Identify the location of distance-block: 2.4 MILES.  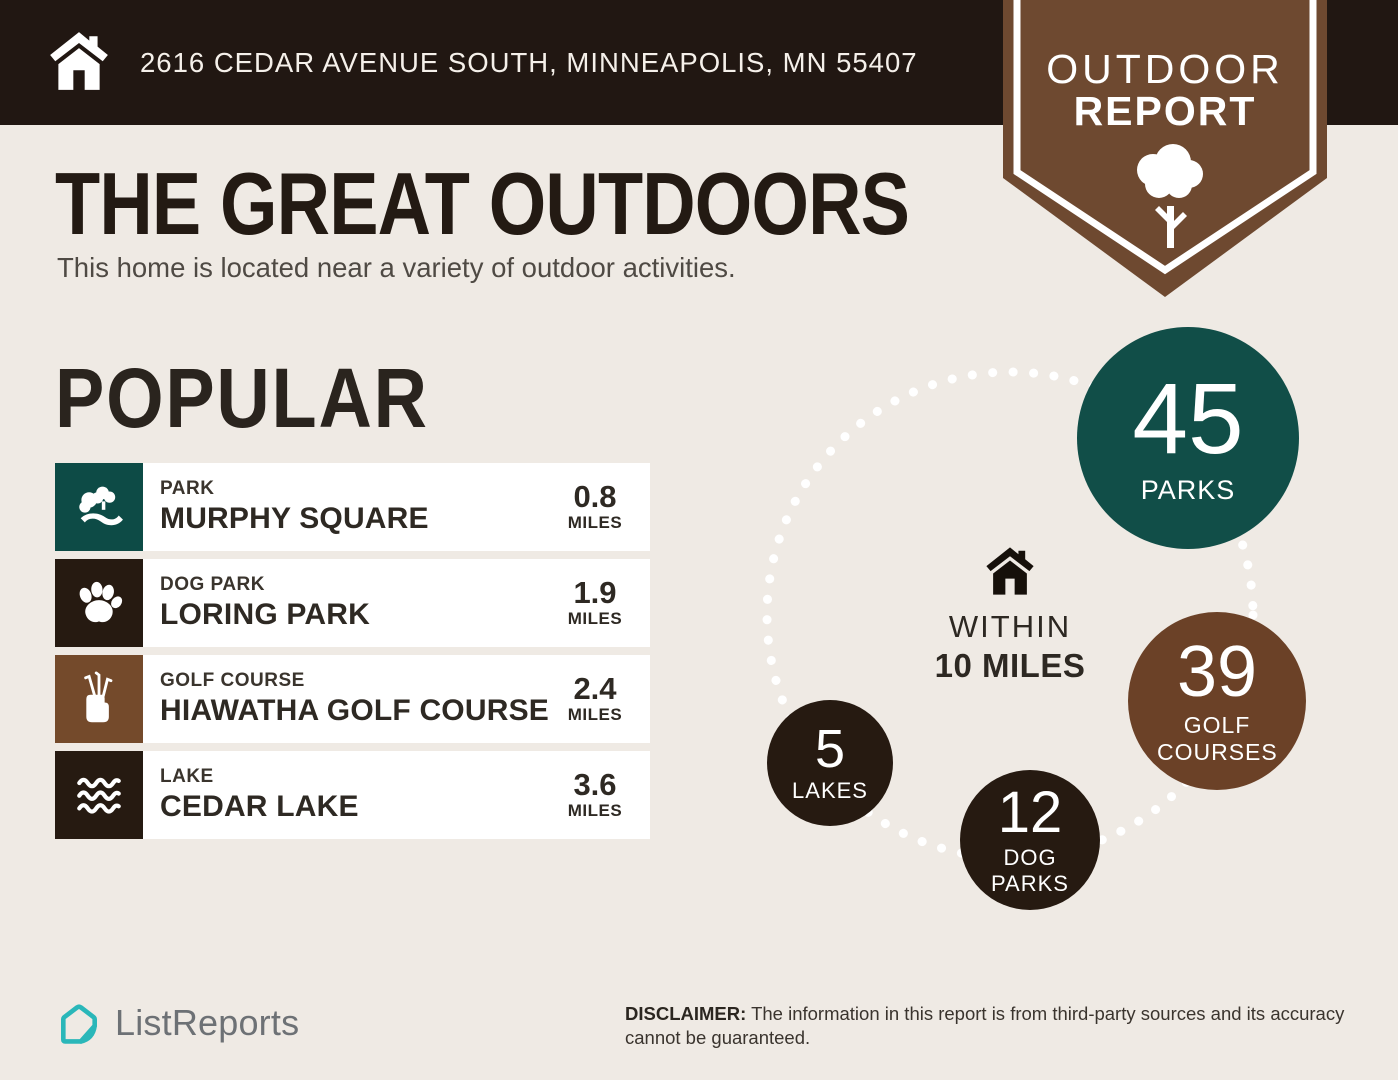
(595, 698).